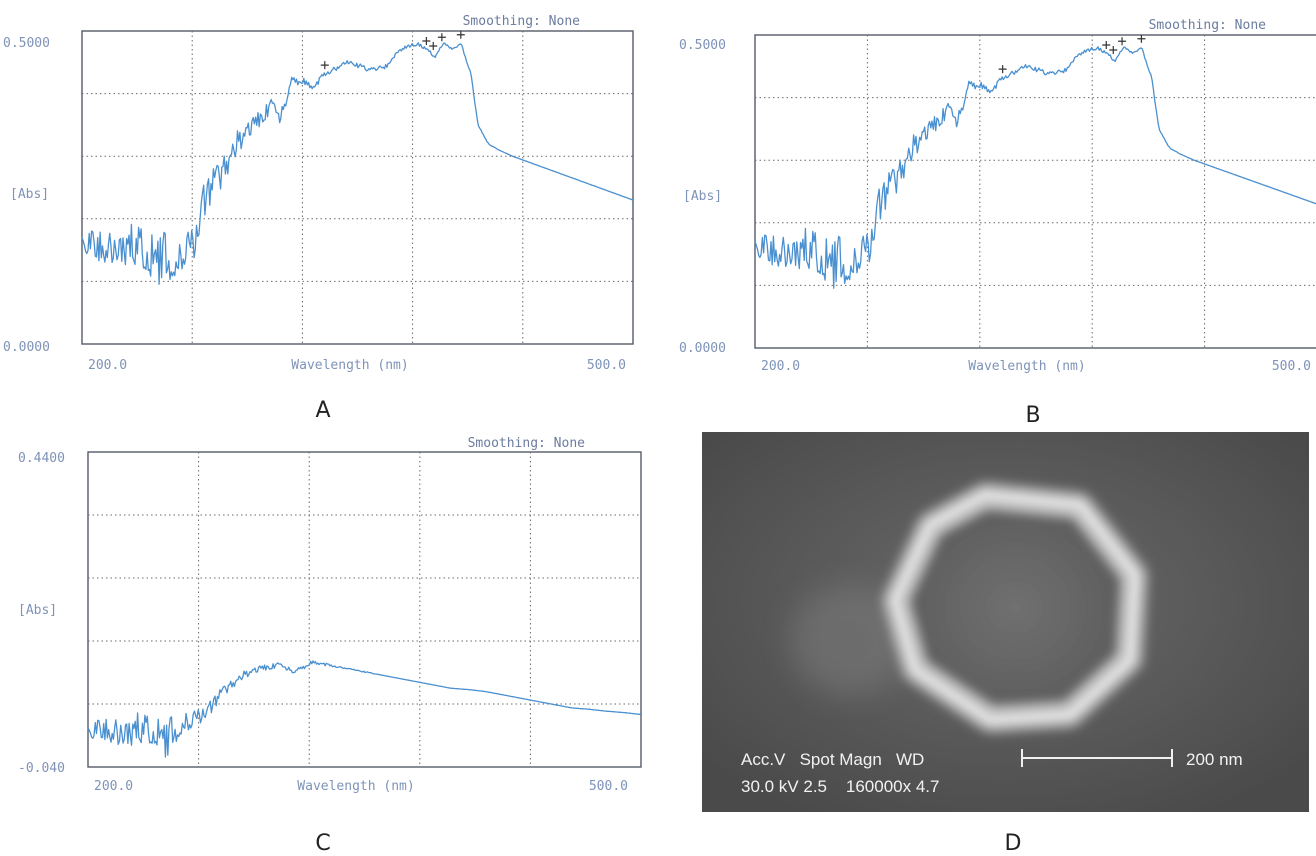 This screenshot has width=1316, height=856. Describe the element at coordinates (322, 843) in the screenshot. I see `panel-label-c: C` at that location.